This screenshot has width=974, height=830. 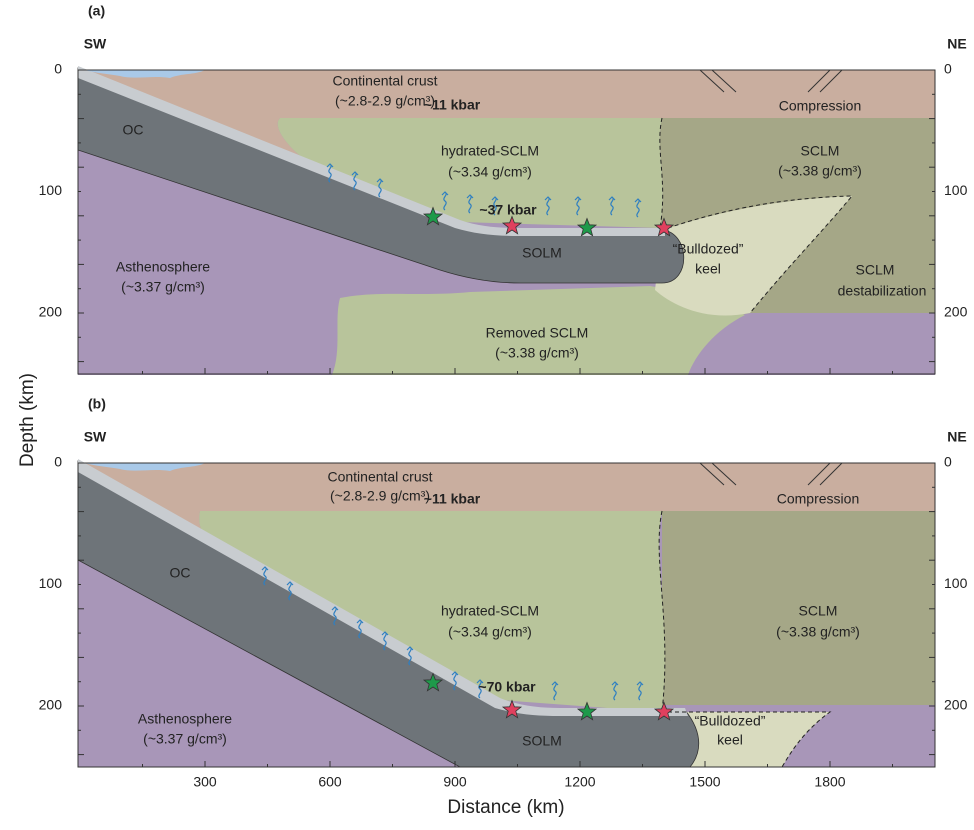 What do you see at coordinates (537, 333) in the screenshot?
I see `region-label: Removed SCLM` at bounding box center [537, 333].